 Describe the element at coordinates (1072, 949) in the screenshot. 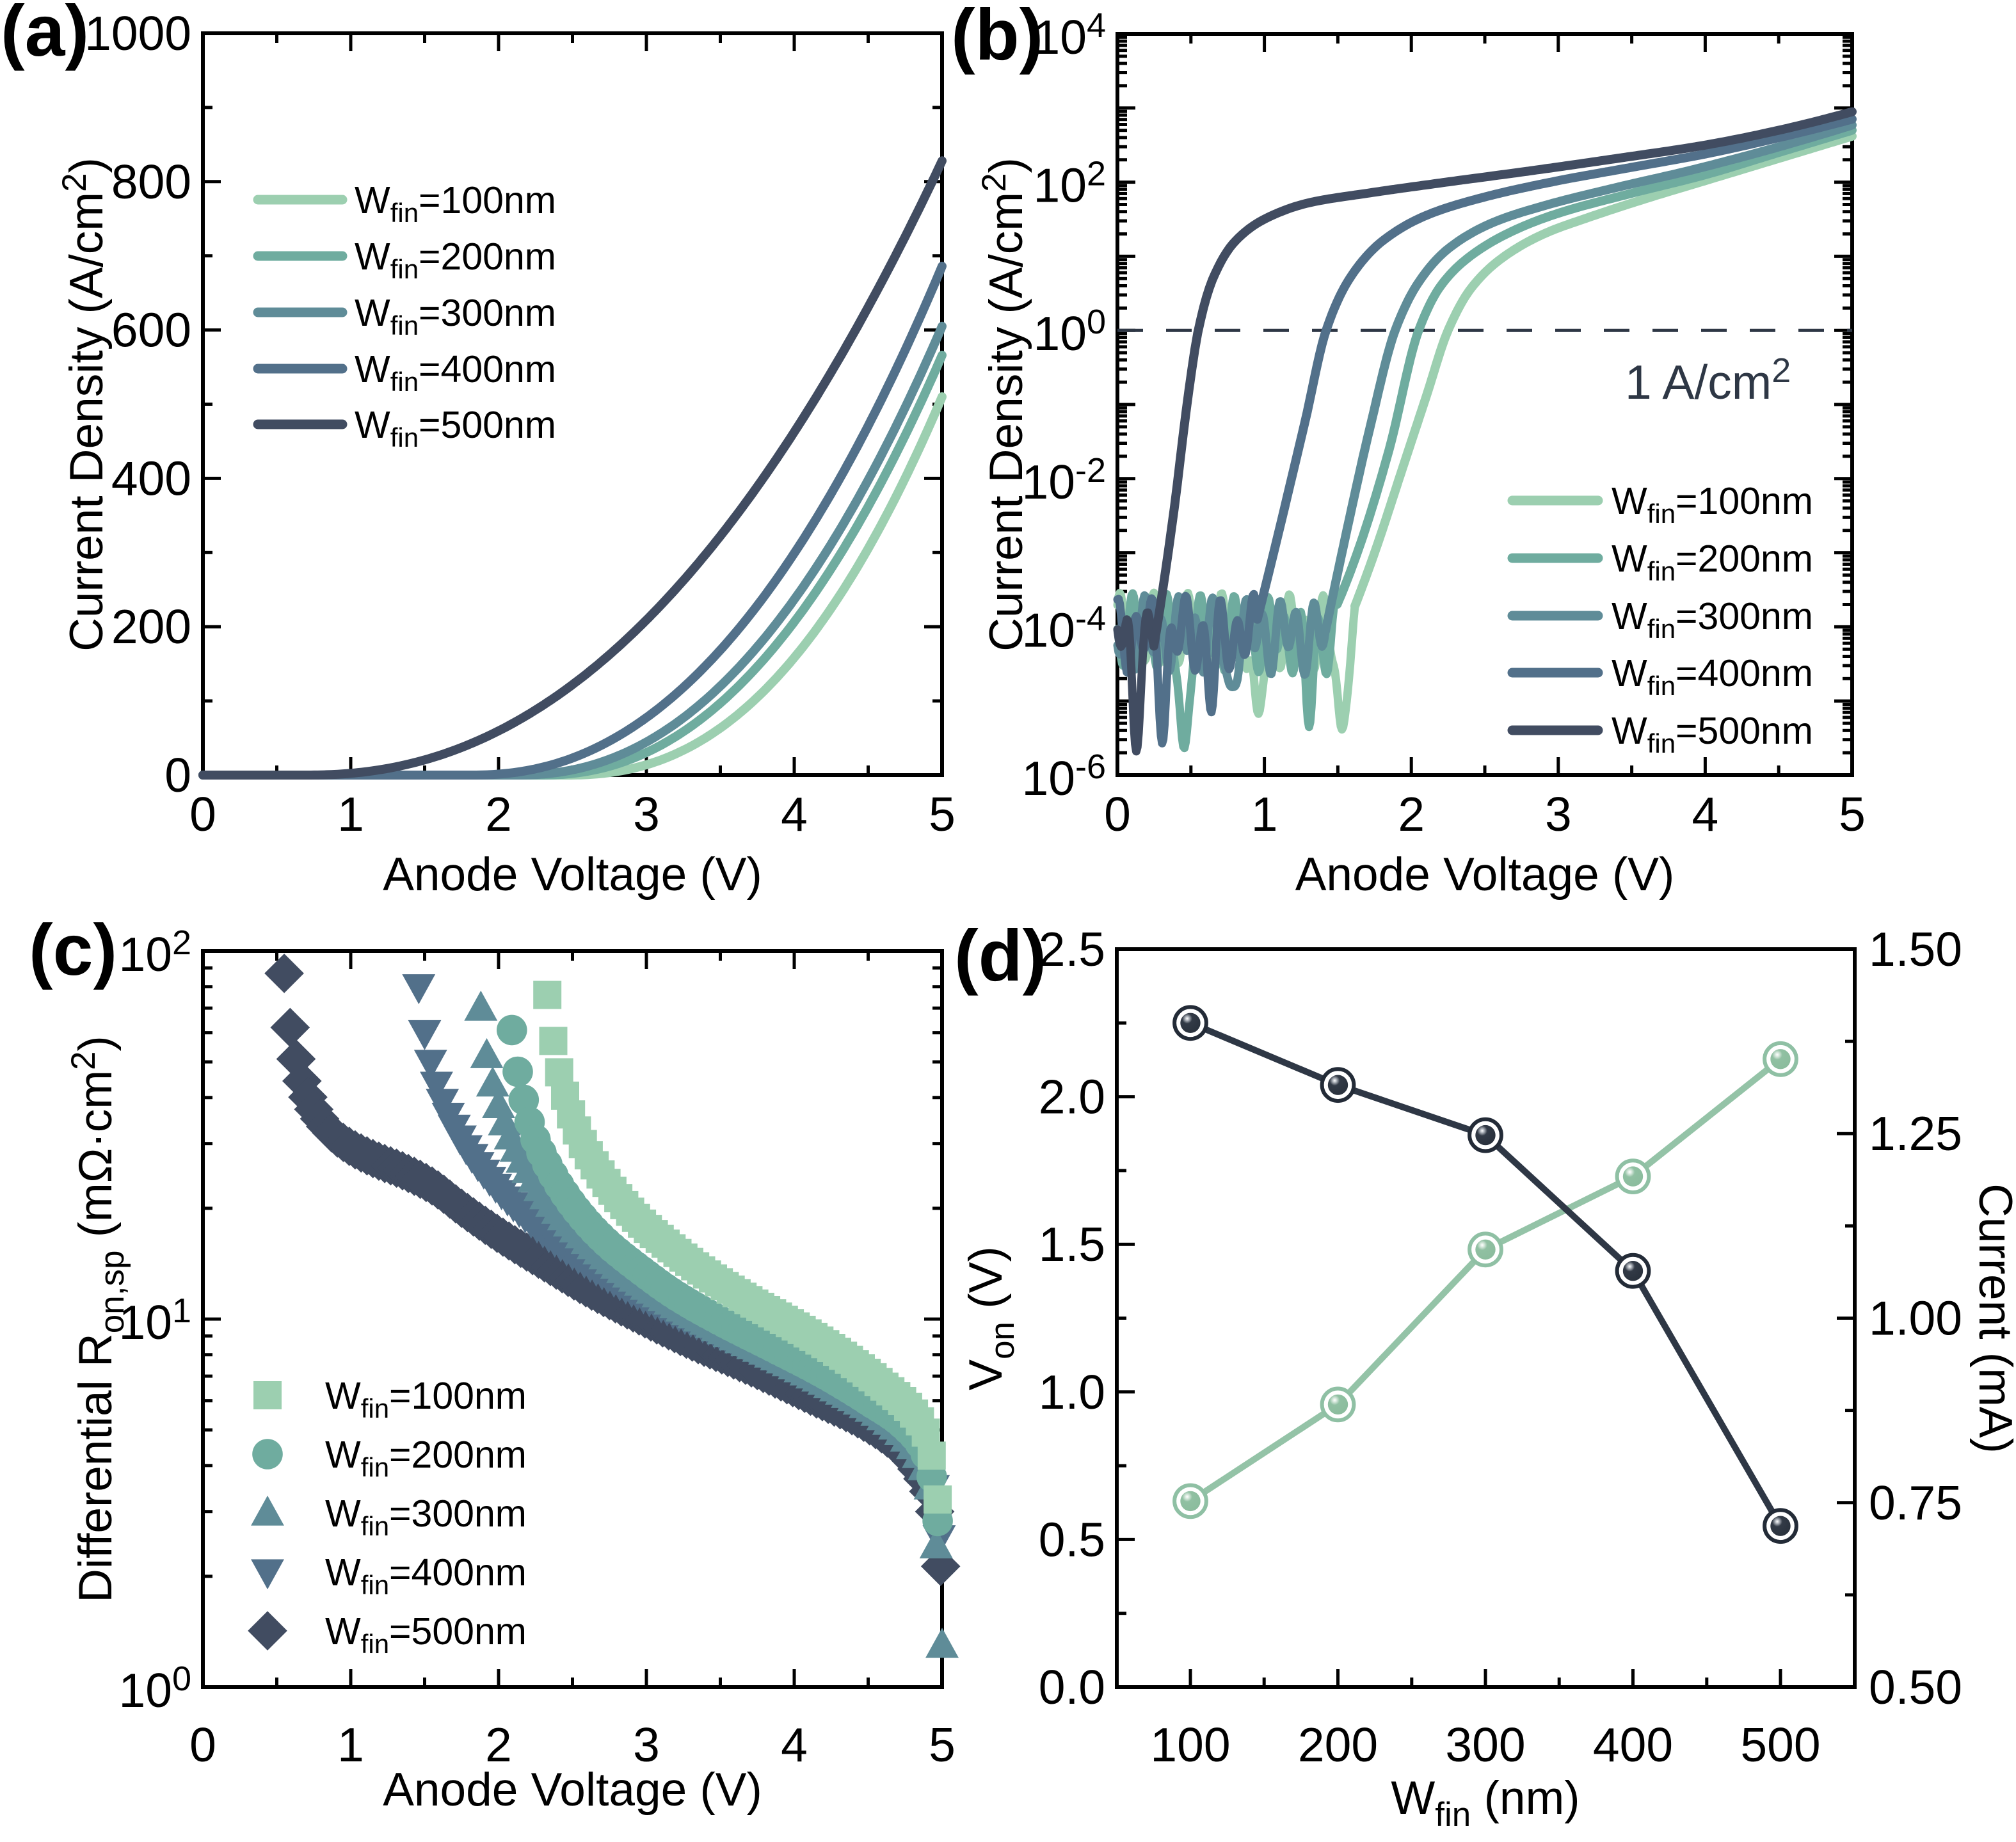

I see `svg-text: 2.5` at that location.